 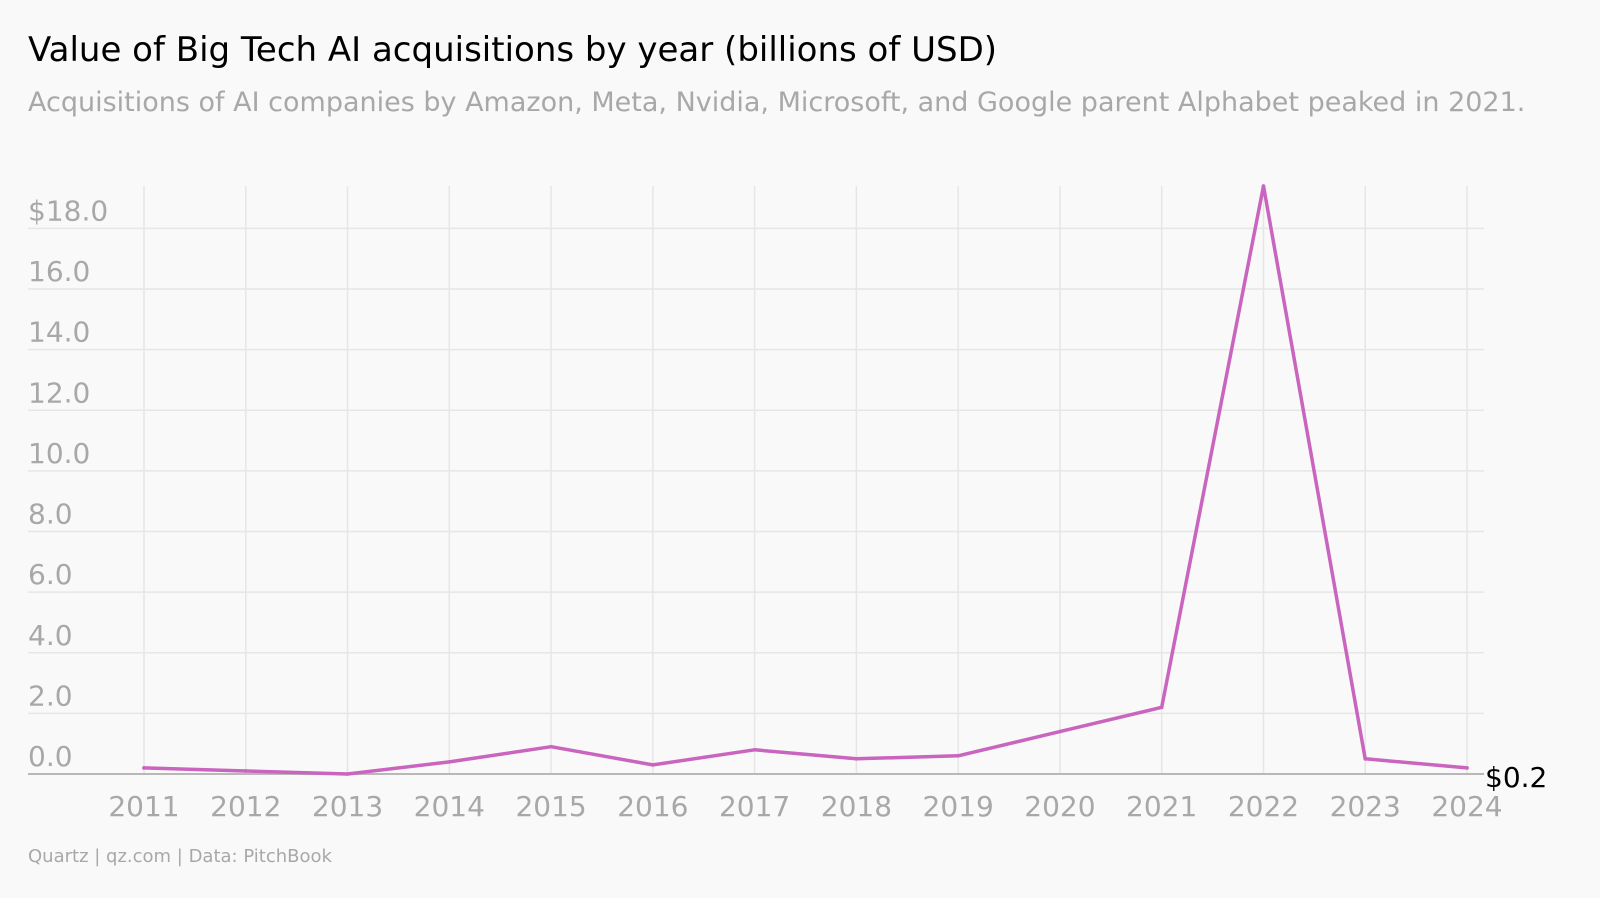 What do you see at coordinates (59, 271) in the screenshot?
I see `y-tick-label: 16.0` at bounding box center [59, 271].